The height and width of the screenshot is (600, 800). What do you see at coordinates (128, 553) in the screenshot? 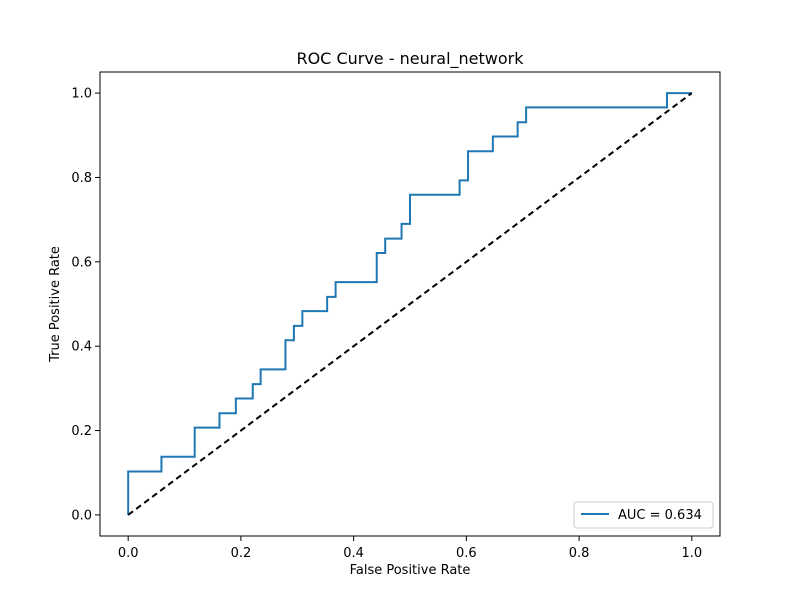
I see `x-tick-label: 0.0` at bounding box center [128, 553].